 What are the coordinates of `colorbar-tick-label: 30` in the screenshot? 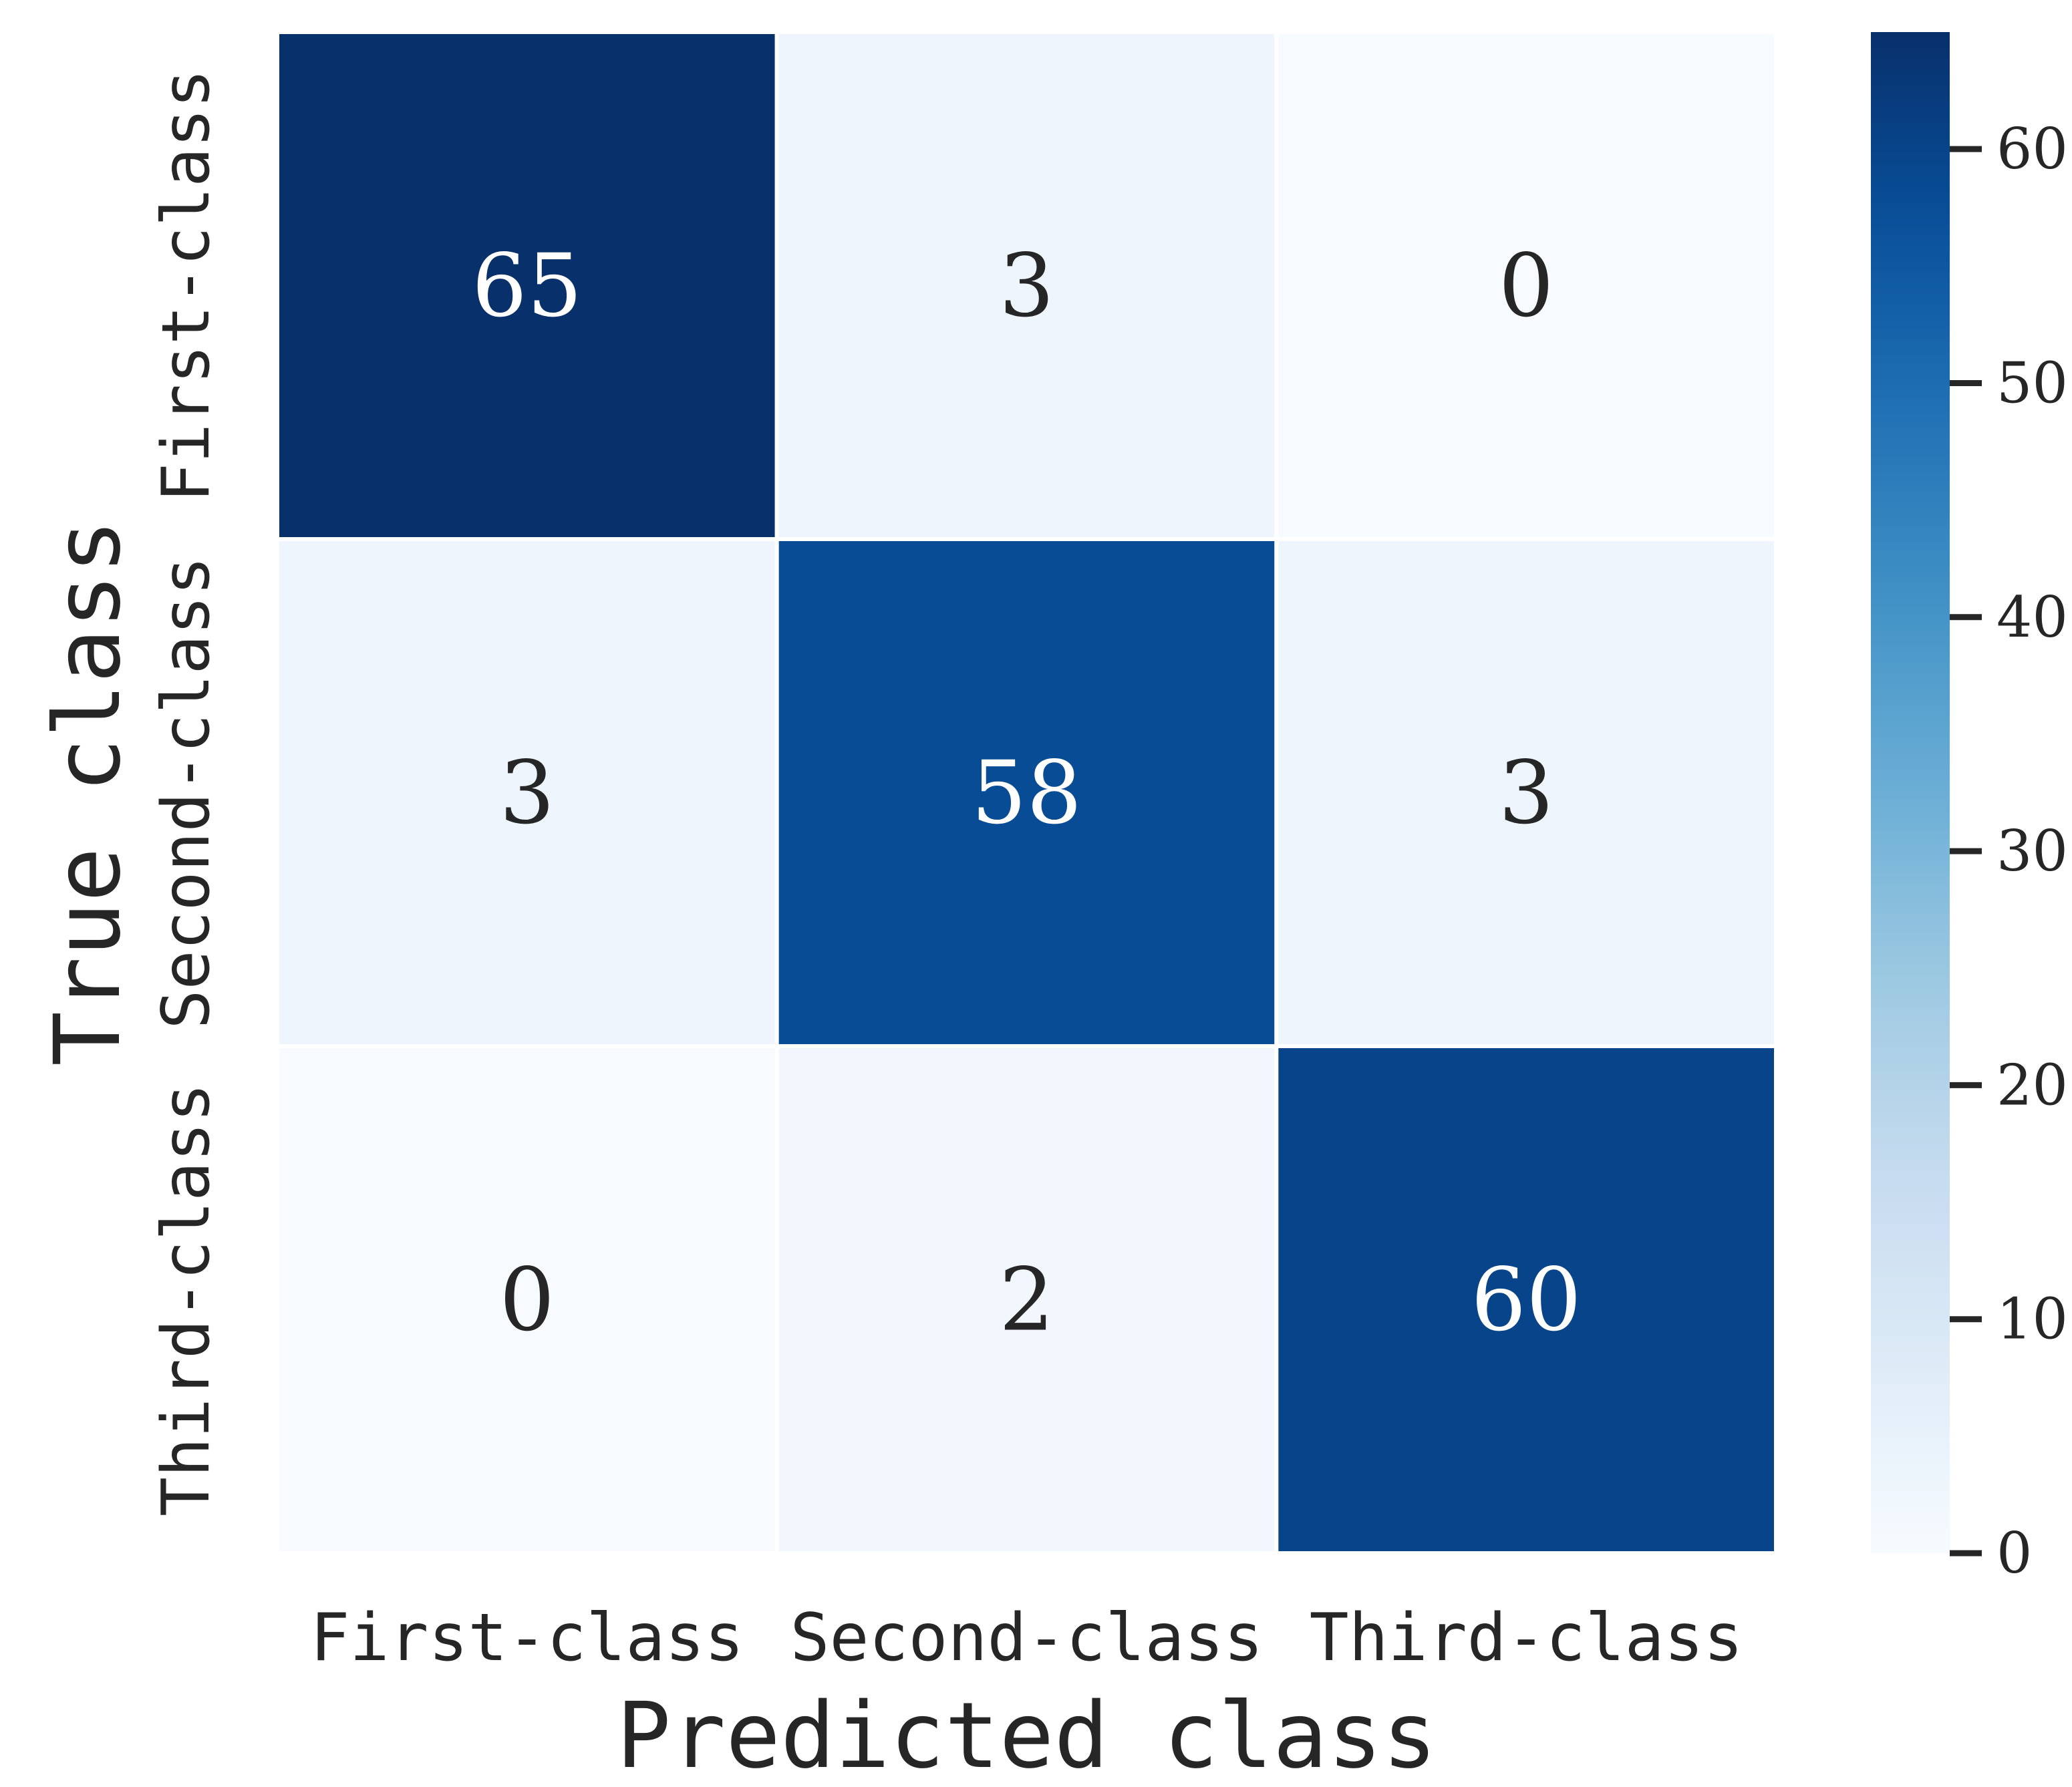 It's located at (2032, 851).